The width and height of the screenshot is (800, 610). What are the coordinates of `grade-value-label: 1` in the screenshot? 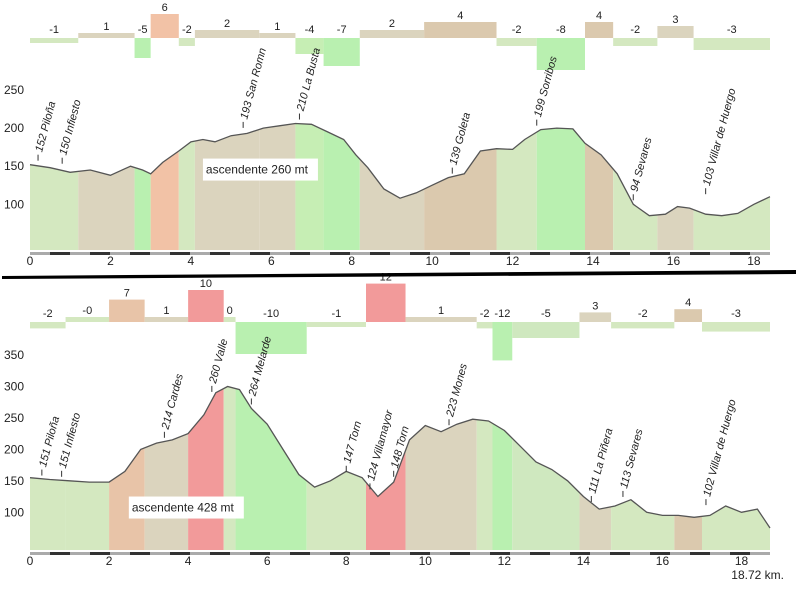 It's located at (277, 27).